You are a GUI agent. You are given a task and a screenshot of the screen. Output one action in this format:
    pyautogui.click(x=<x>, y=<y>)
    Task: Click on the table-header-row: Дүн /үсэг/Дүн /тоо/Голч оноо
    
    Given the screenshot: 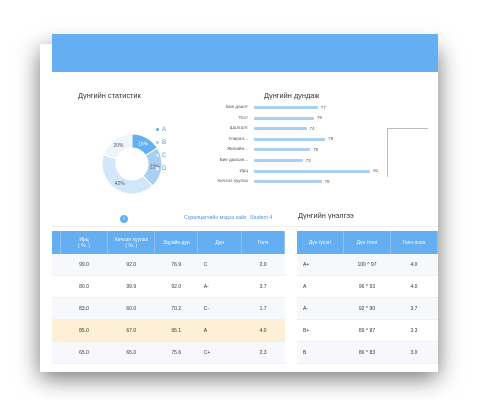 What is the action you would take?
    pyautogui.click(x=367, y=242)
    